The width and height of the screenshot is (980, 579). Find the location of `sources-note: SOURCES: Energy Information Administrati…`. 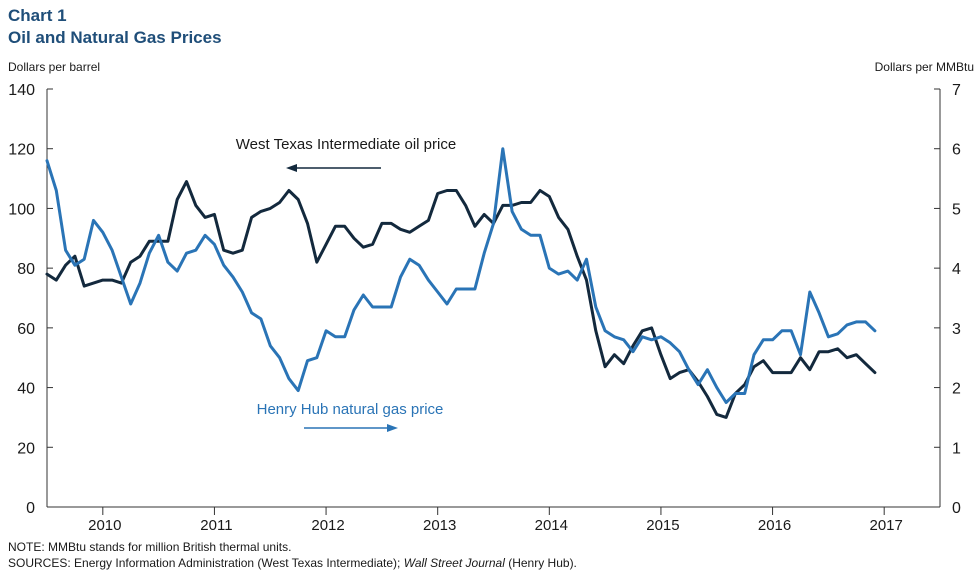

sources-note: SOURCES: Energy Information Administrati… is located at coordinates (292, 563).